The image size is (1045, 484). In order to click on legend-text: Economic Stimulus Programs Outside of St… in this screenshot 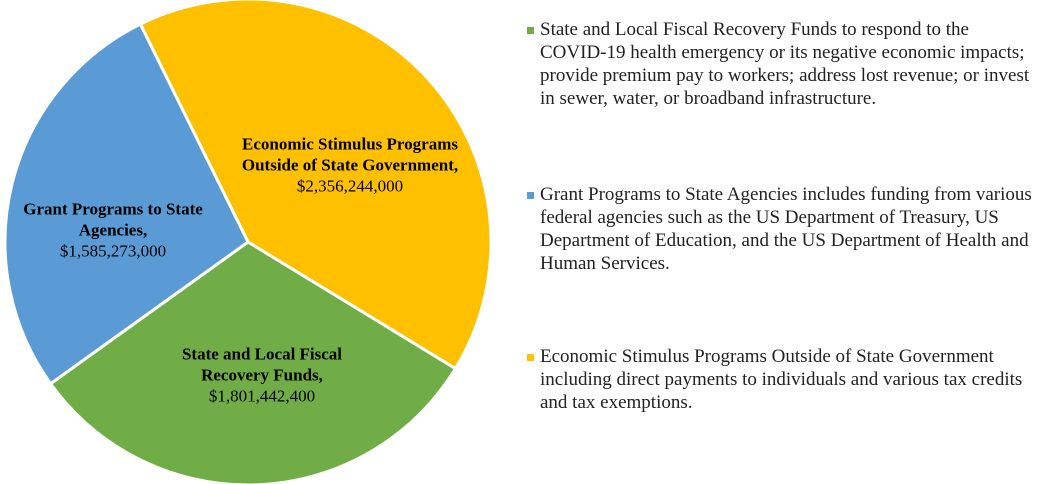, I will do `click(784, 379)`.